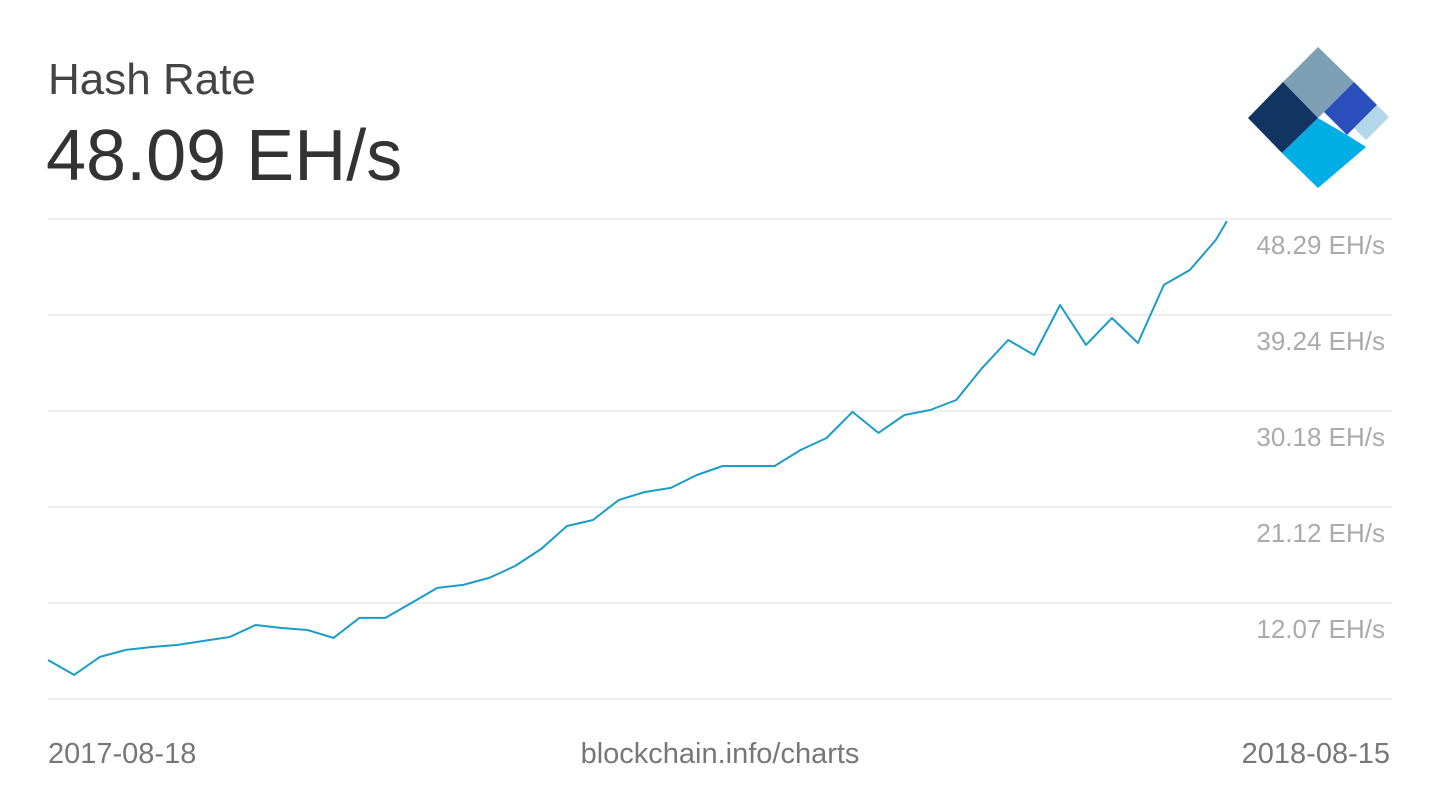  I want to click on logo, so click(1318, 117).